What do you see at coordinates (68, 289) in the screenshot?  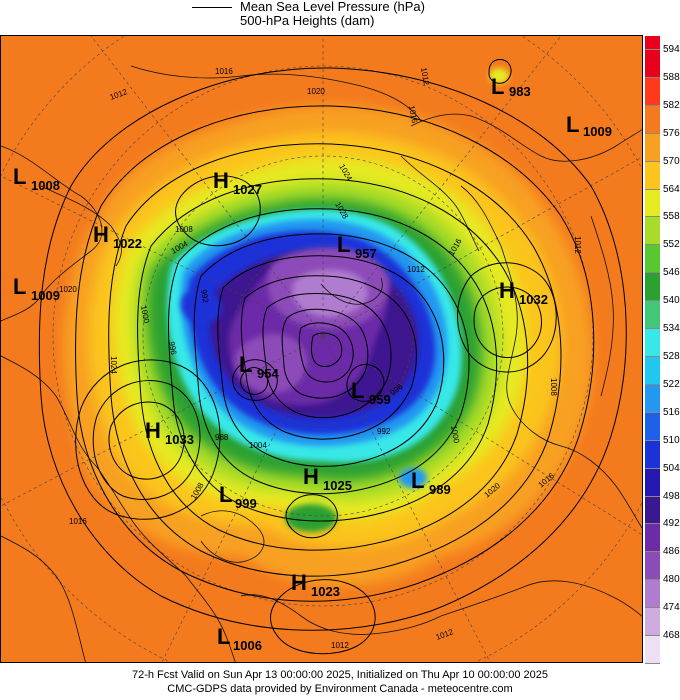 I see `isobar-label: 1020` at bounding box center [68, 289].